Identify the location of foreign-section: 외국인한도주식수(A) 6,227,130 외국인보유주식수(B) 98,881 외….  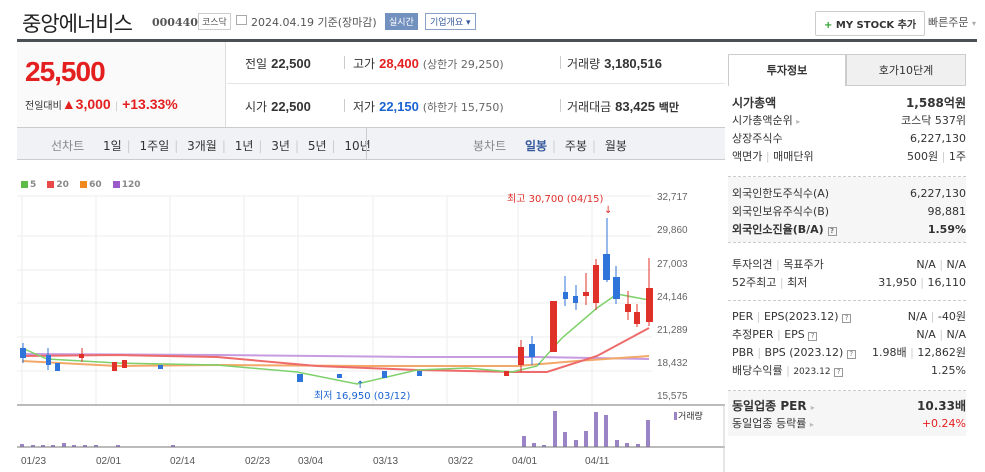
(847, 209).